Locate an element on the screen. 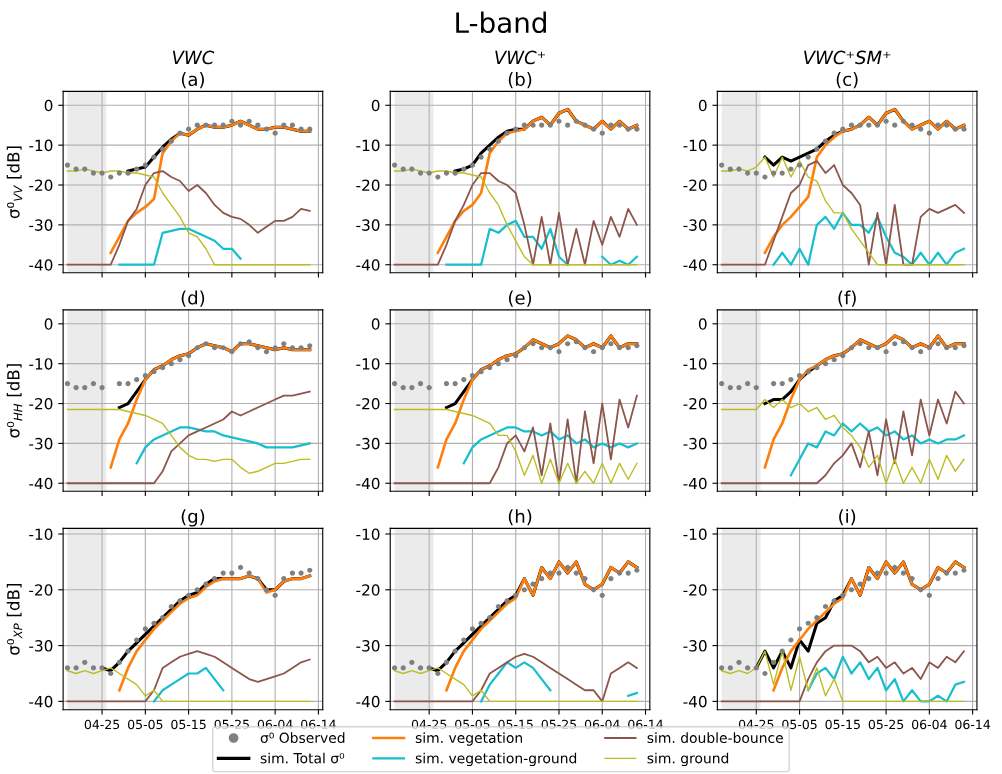  legend-label: sim. vegetation-ground is located at coordinates (496, 759).